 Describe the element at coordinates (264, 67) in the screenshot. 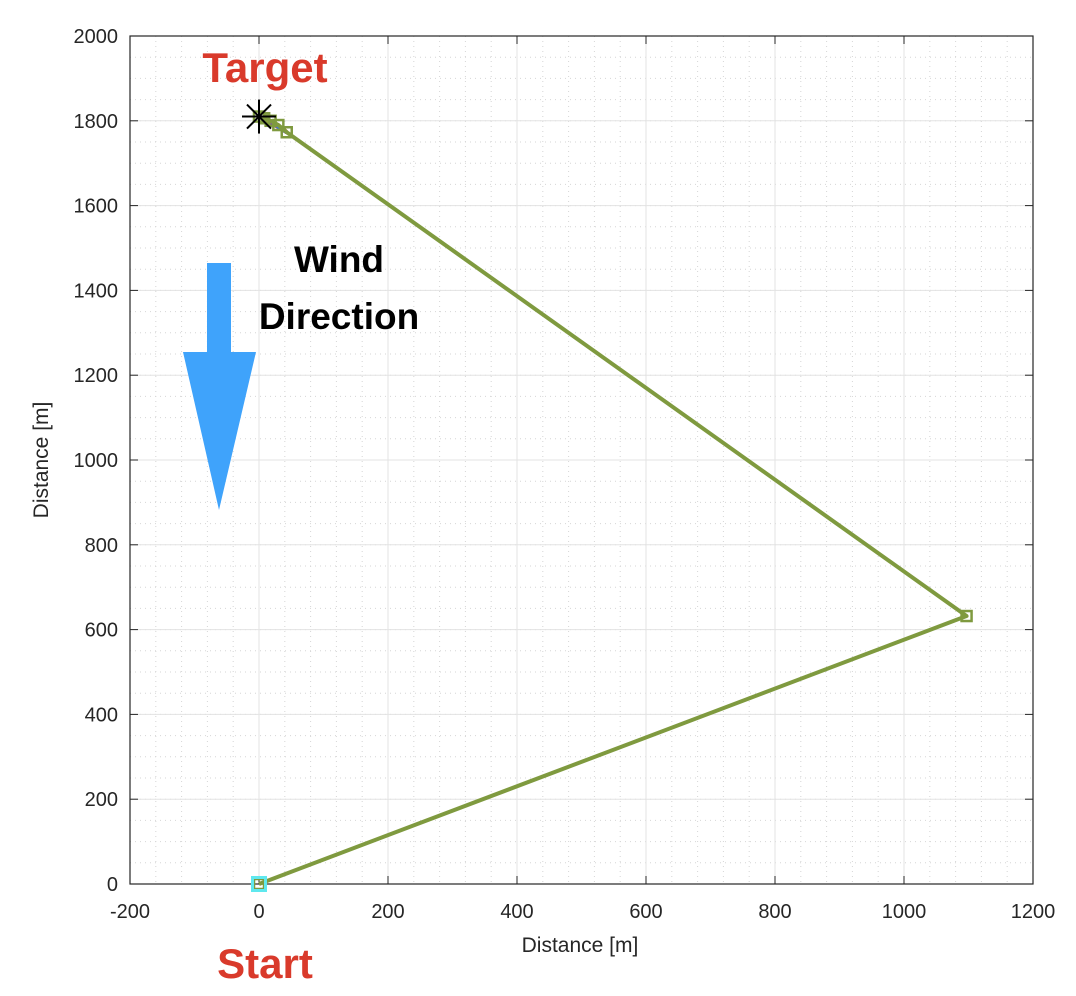

I see `target-label: Target` at that location.